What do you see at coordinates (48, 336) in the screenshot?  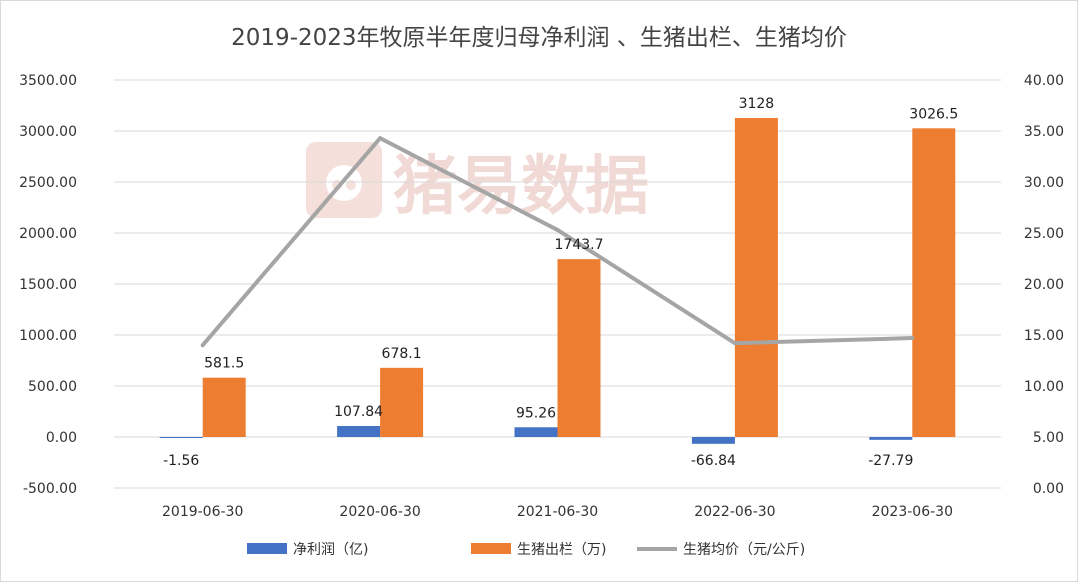 I see `left-axis-tick: 1000.00` at bounding box center [48, 336].